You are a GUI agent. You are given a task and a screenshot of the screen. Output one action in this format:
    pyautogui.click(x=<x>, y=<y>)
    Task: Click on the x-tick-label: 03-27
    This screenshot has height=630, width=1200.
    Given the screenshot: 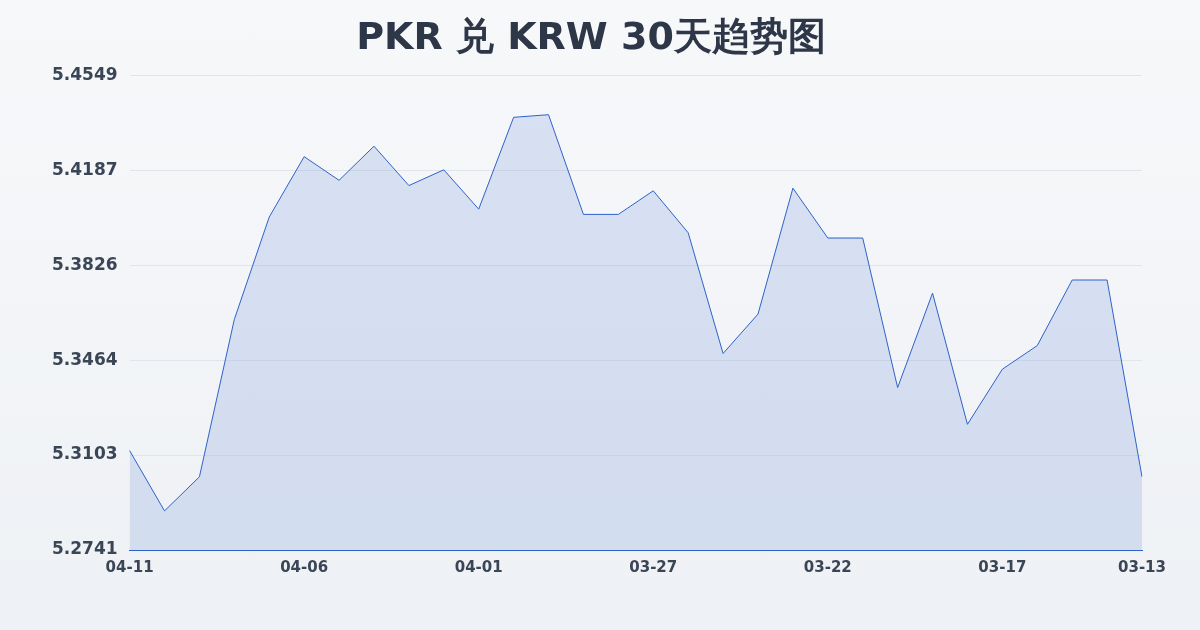 What is the action you would take?
    pyautogui.click(x=653, y=566)
    